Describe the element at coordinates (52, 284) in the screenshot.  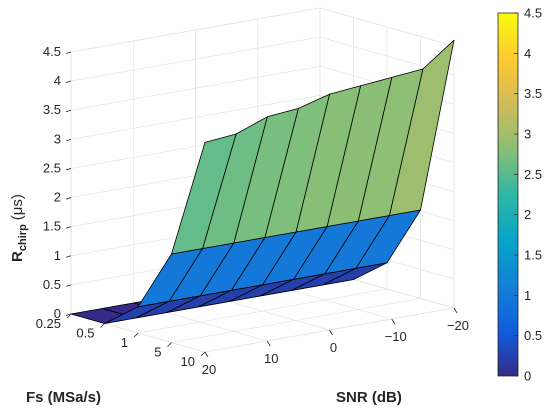
I see `z-tick-label: 0.5` at that location.